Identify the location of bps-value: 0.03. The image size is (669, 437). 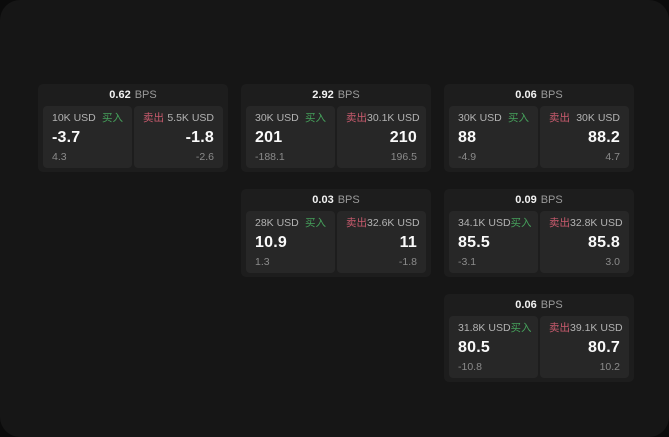
(323, 199).